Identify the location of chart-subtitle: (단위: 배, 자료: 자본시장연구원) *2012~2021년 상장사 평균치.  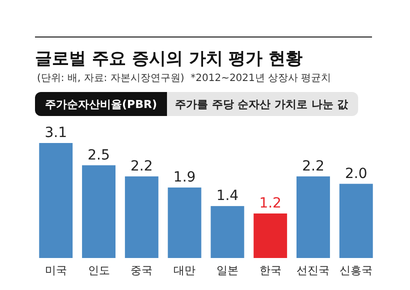
(184, 78).